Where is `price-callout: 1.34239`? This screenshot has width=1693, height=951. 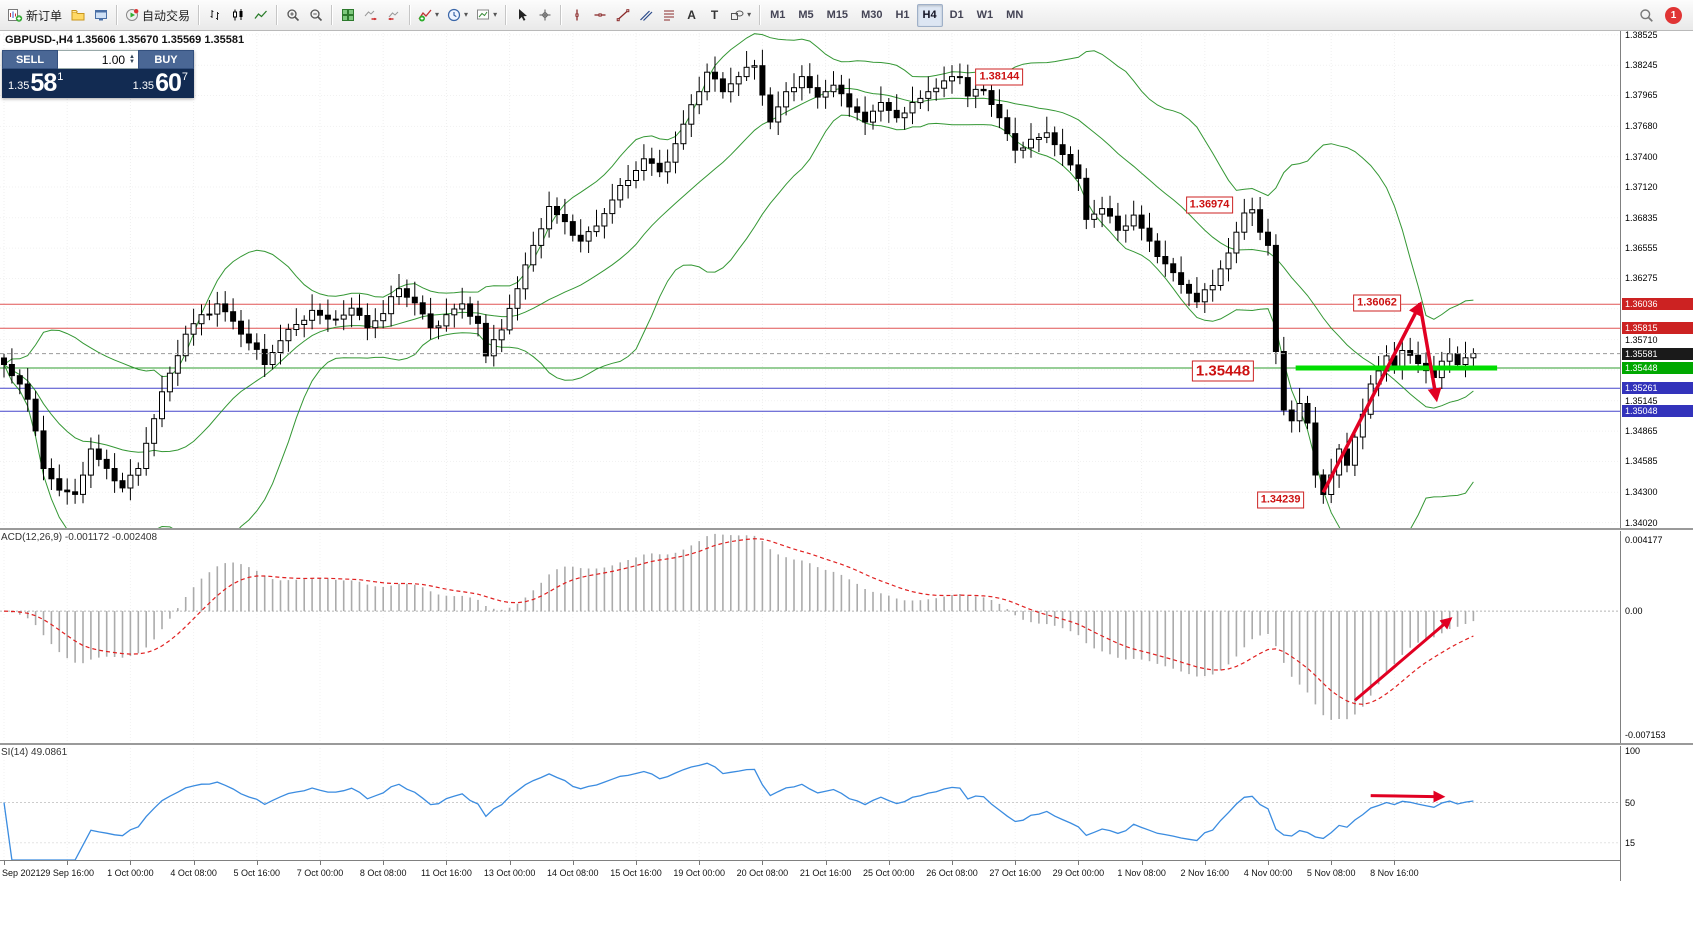
price-callout: 1.34239 is located at coordinates (1280, 500).